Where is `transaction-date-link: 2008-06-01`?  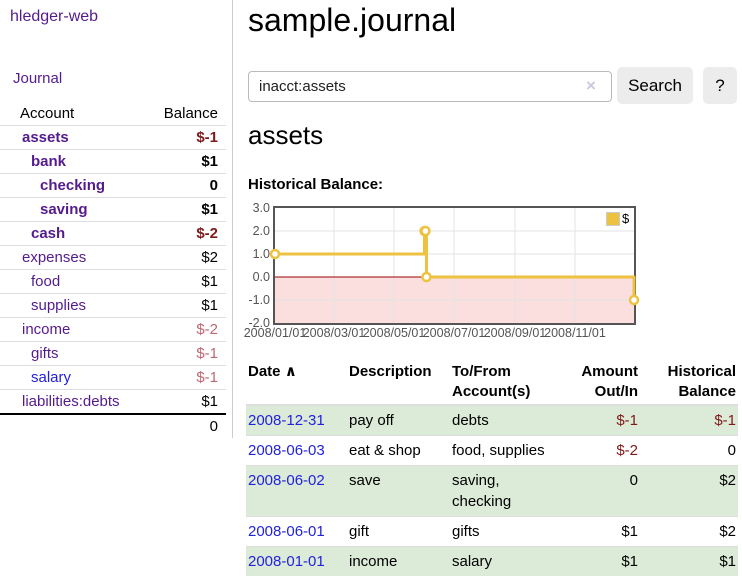
transaction-date-link: 2008-06-01 is located at coordinates (286, 531).